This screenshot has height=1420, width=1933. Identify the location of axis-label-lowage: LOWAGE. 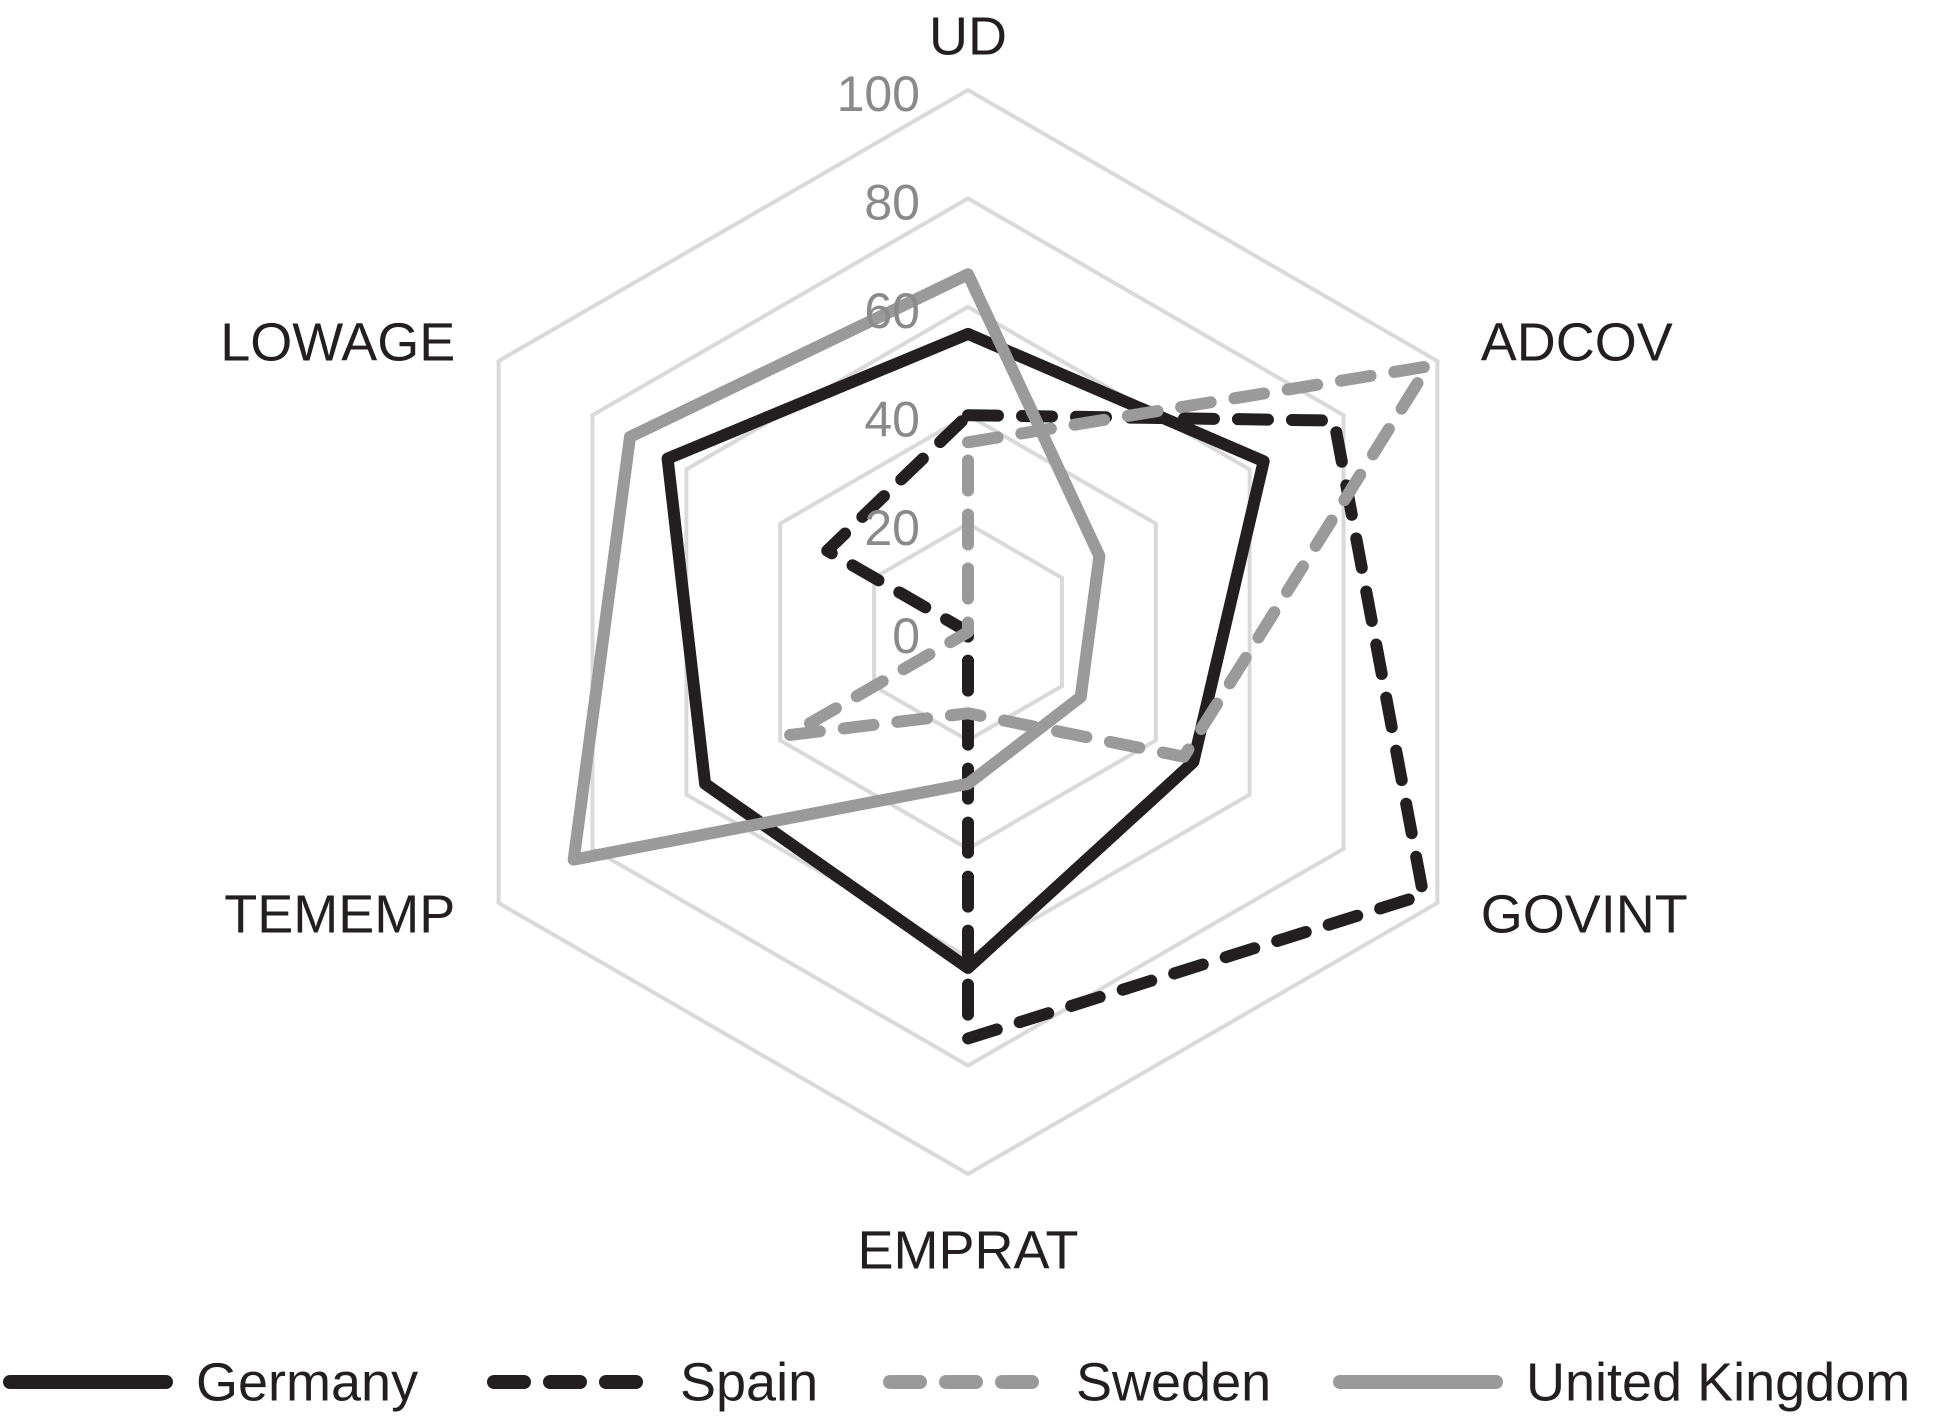
(337, 342).